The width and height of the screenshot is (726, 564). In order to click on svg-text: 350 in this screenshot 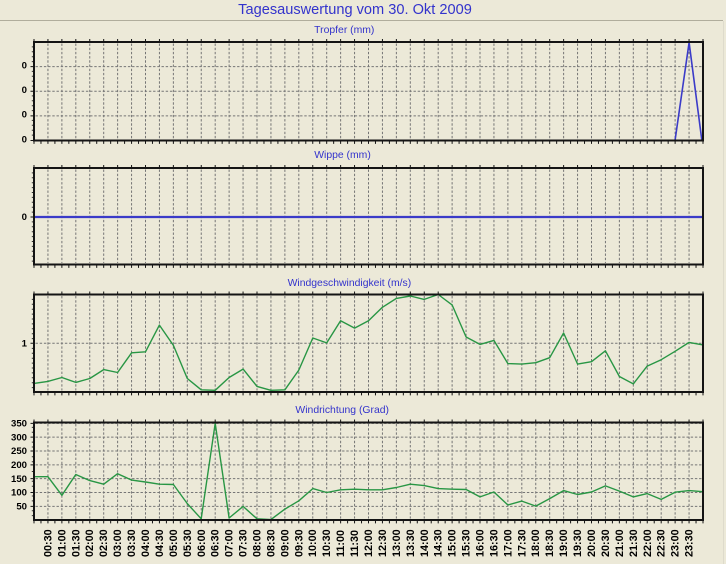, I will do `click(19, 424)`.